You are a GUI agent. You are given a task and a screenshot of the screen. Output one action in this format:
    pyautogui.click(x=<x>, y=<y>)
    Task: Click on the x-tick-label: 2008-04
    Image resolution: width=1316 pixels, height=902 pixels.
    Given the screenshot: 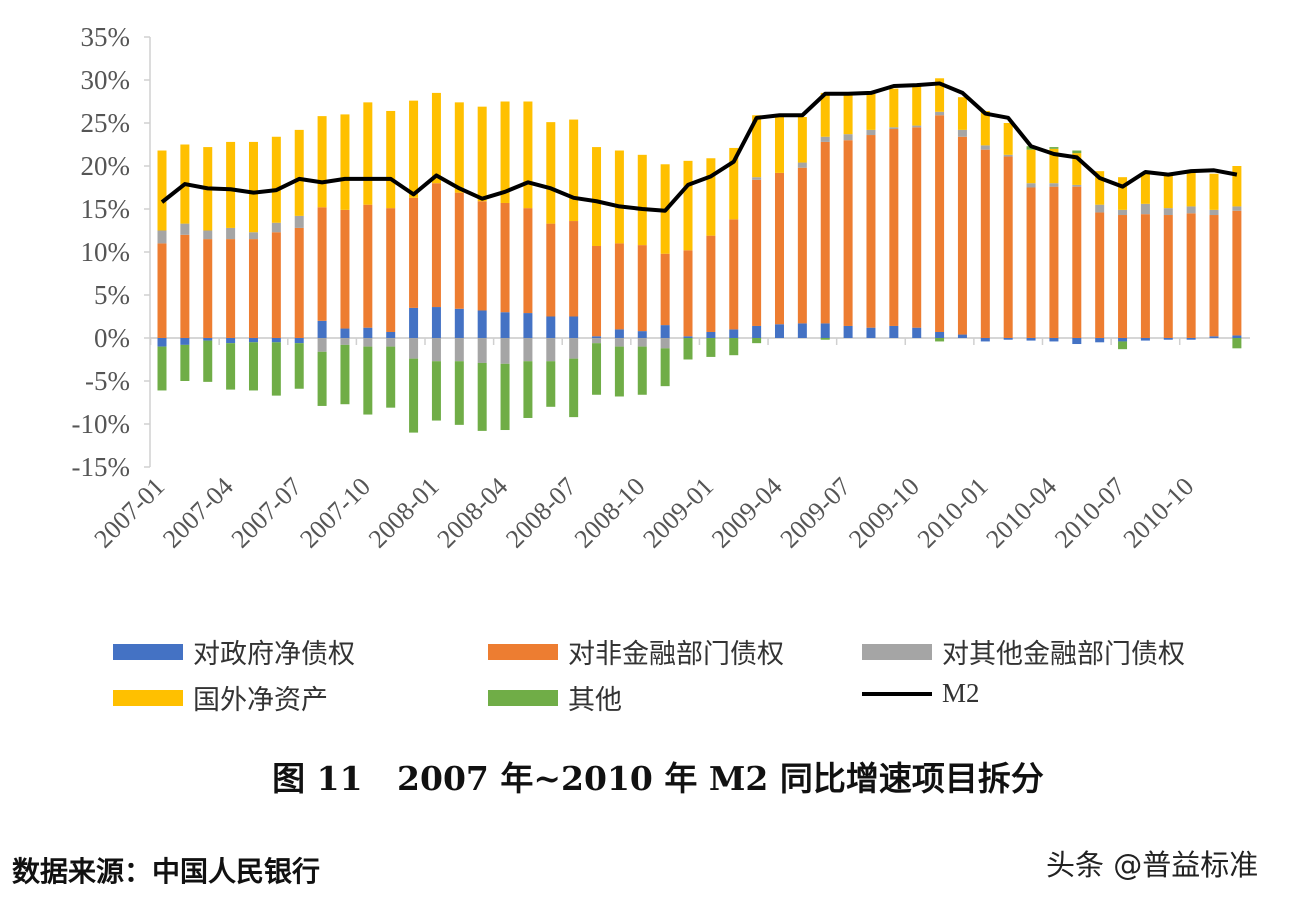 What is the action you would take?
    pyautogui.click(x=473, y=513)
    